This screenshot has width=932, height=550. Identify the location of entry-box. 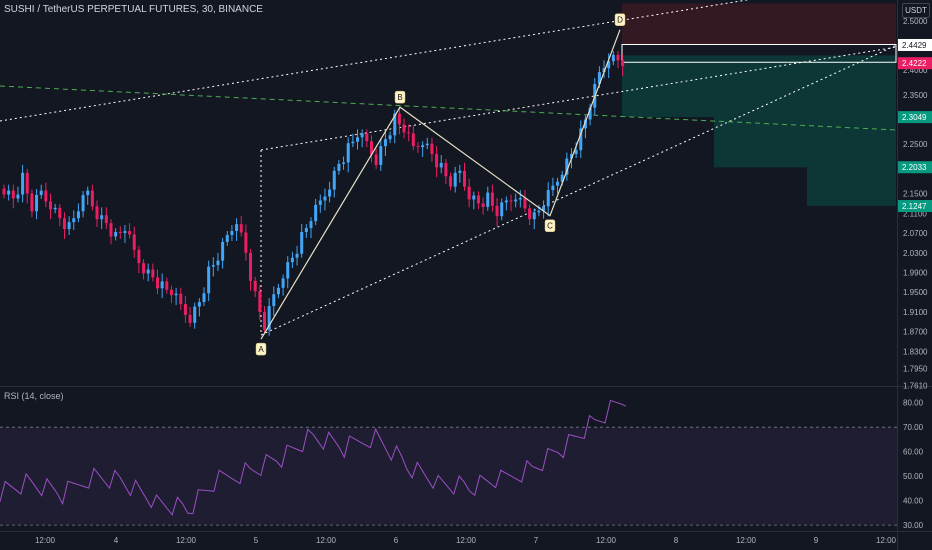
(759, 53).